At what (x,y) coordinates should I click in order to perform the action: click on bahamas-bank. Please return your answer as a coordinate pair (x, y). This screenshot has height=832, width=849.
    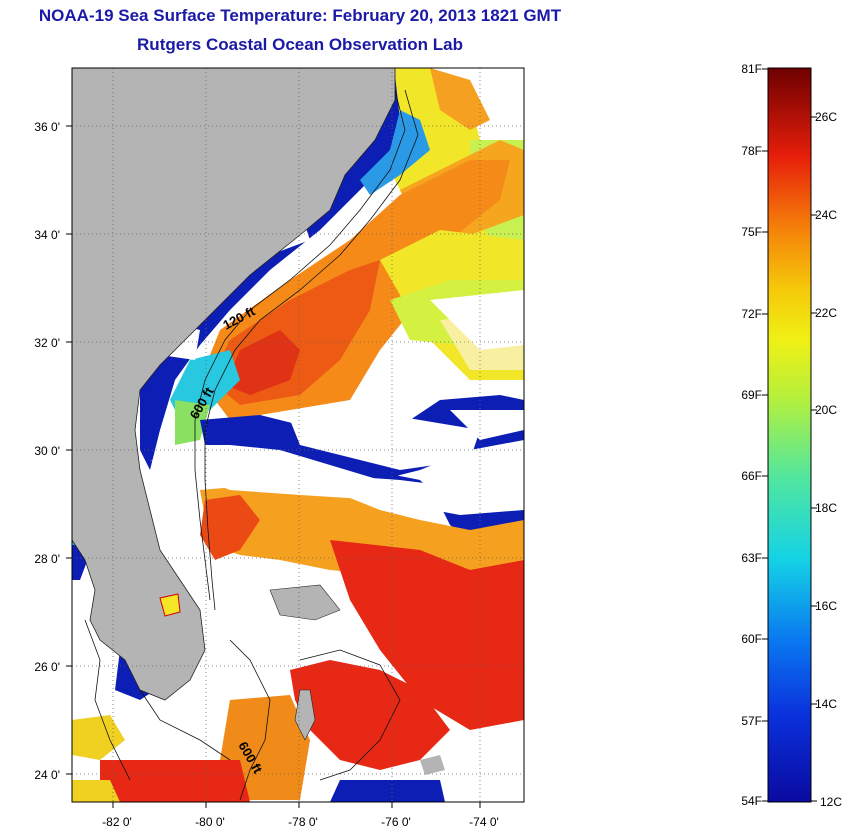
    Looking at the image, I should click on (305, 602).